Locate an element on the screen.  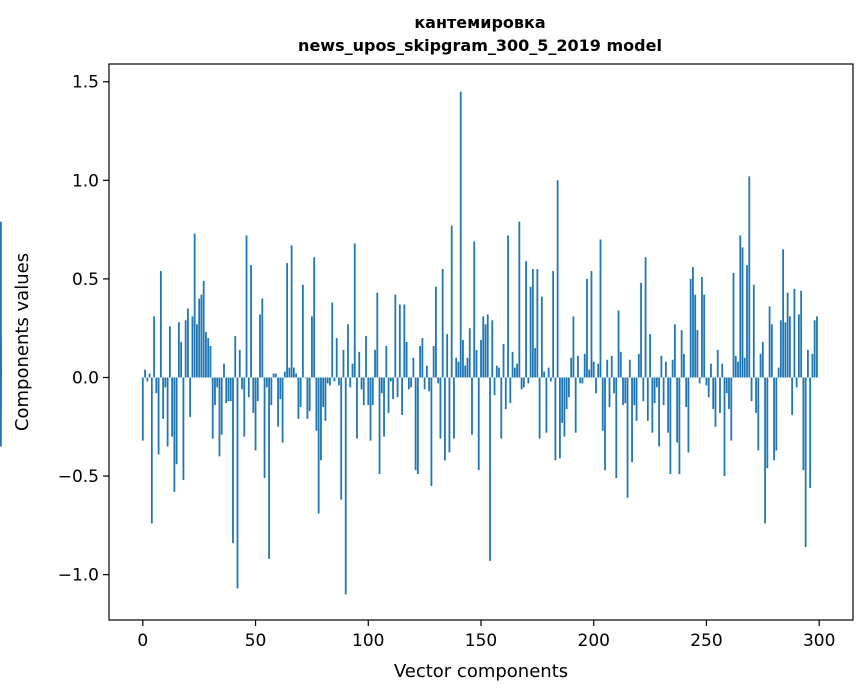
y-tick-label: −1.0 is located at coordinates (78, 576).